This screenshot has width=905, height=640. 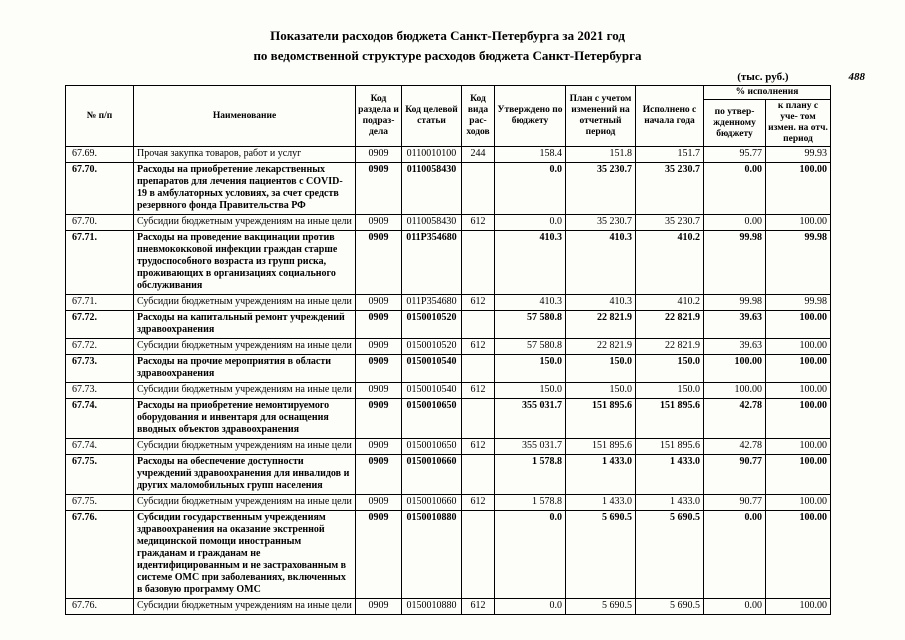 What do you see at coordinates (600, 502) in the screenshot?
I see `plan-with-changes-cell: 1 433.0` at bounding box center [600, 502].